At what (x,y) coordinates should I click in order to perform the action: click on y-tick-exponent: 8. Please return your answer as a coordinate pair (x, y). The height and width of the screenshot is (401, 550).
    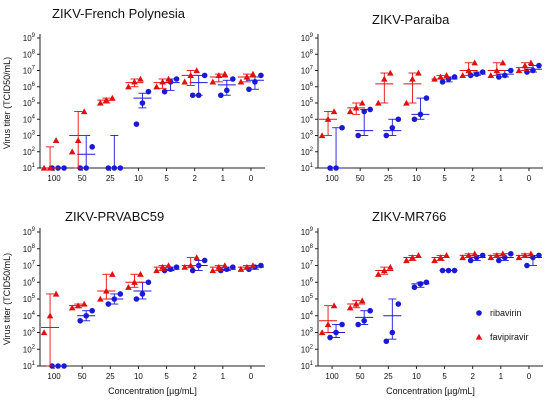
    Looking at the image, I should click on (312, 247).